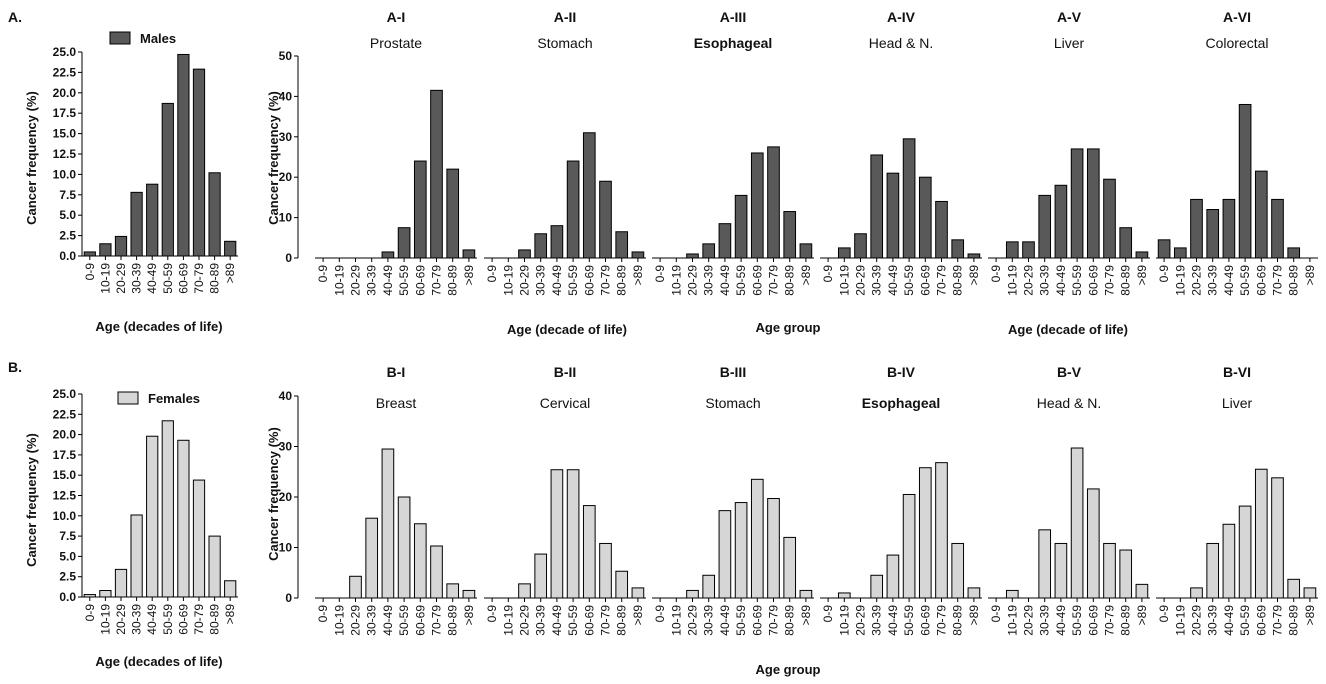 The width and height of the screenshot is (1326, 684). Describe the element at coordinates (733, 43) in the screenshot. I see `subplot-title: Esophageal` at that location.